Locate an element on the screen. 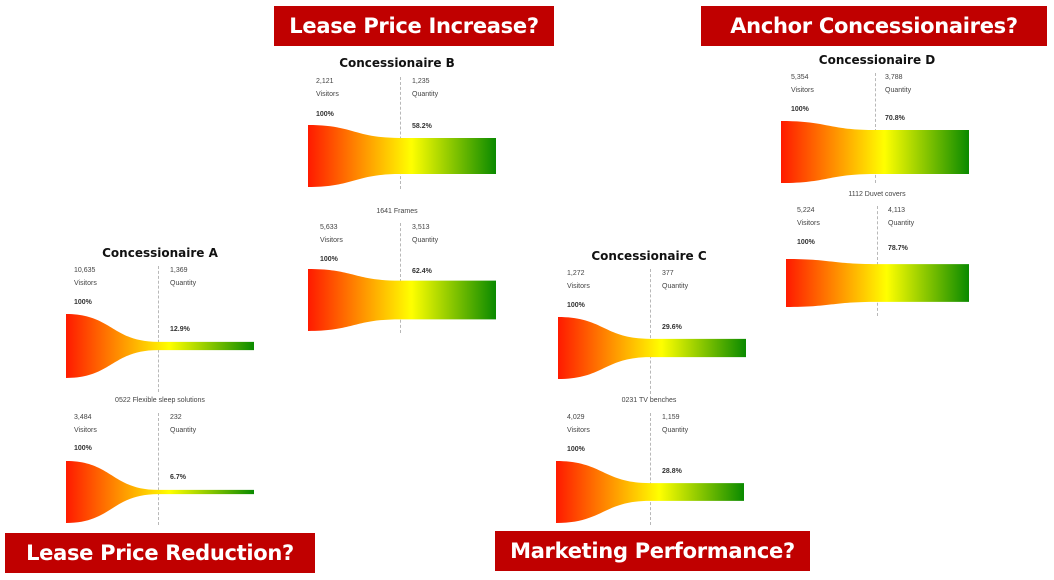 This screenshot has width=1054, height=580. stage-2-count: 3,513 is located at coordinates (421, 227).